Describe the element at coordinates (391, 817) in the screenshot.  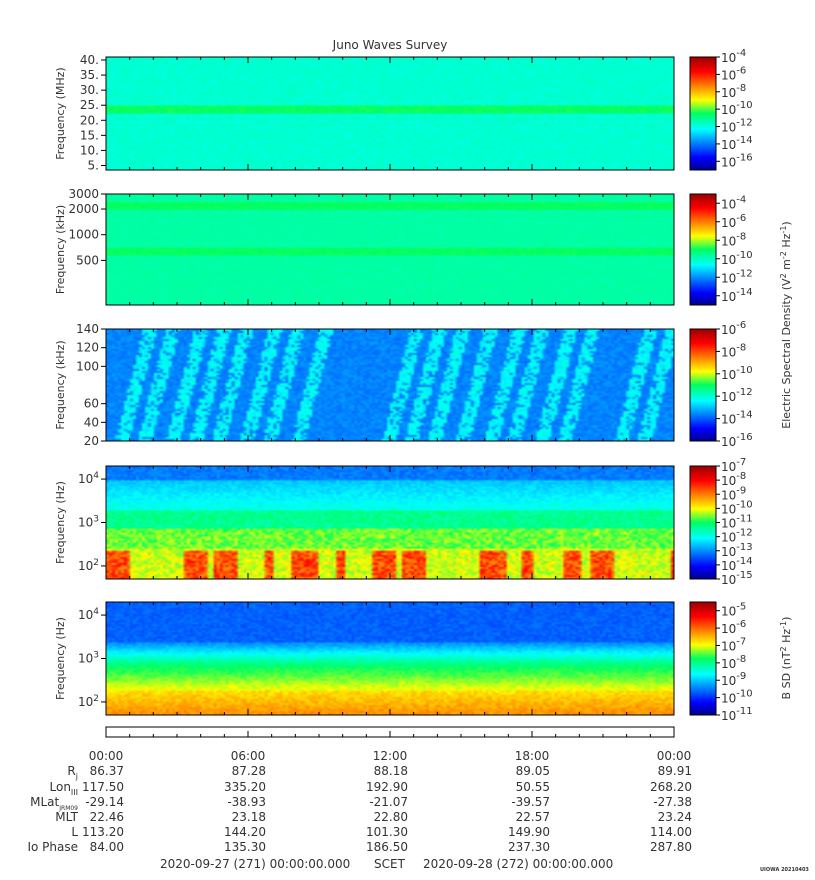
I see `ephemeris-value: 22.80` at that location.